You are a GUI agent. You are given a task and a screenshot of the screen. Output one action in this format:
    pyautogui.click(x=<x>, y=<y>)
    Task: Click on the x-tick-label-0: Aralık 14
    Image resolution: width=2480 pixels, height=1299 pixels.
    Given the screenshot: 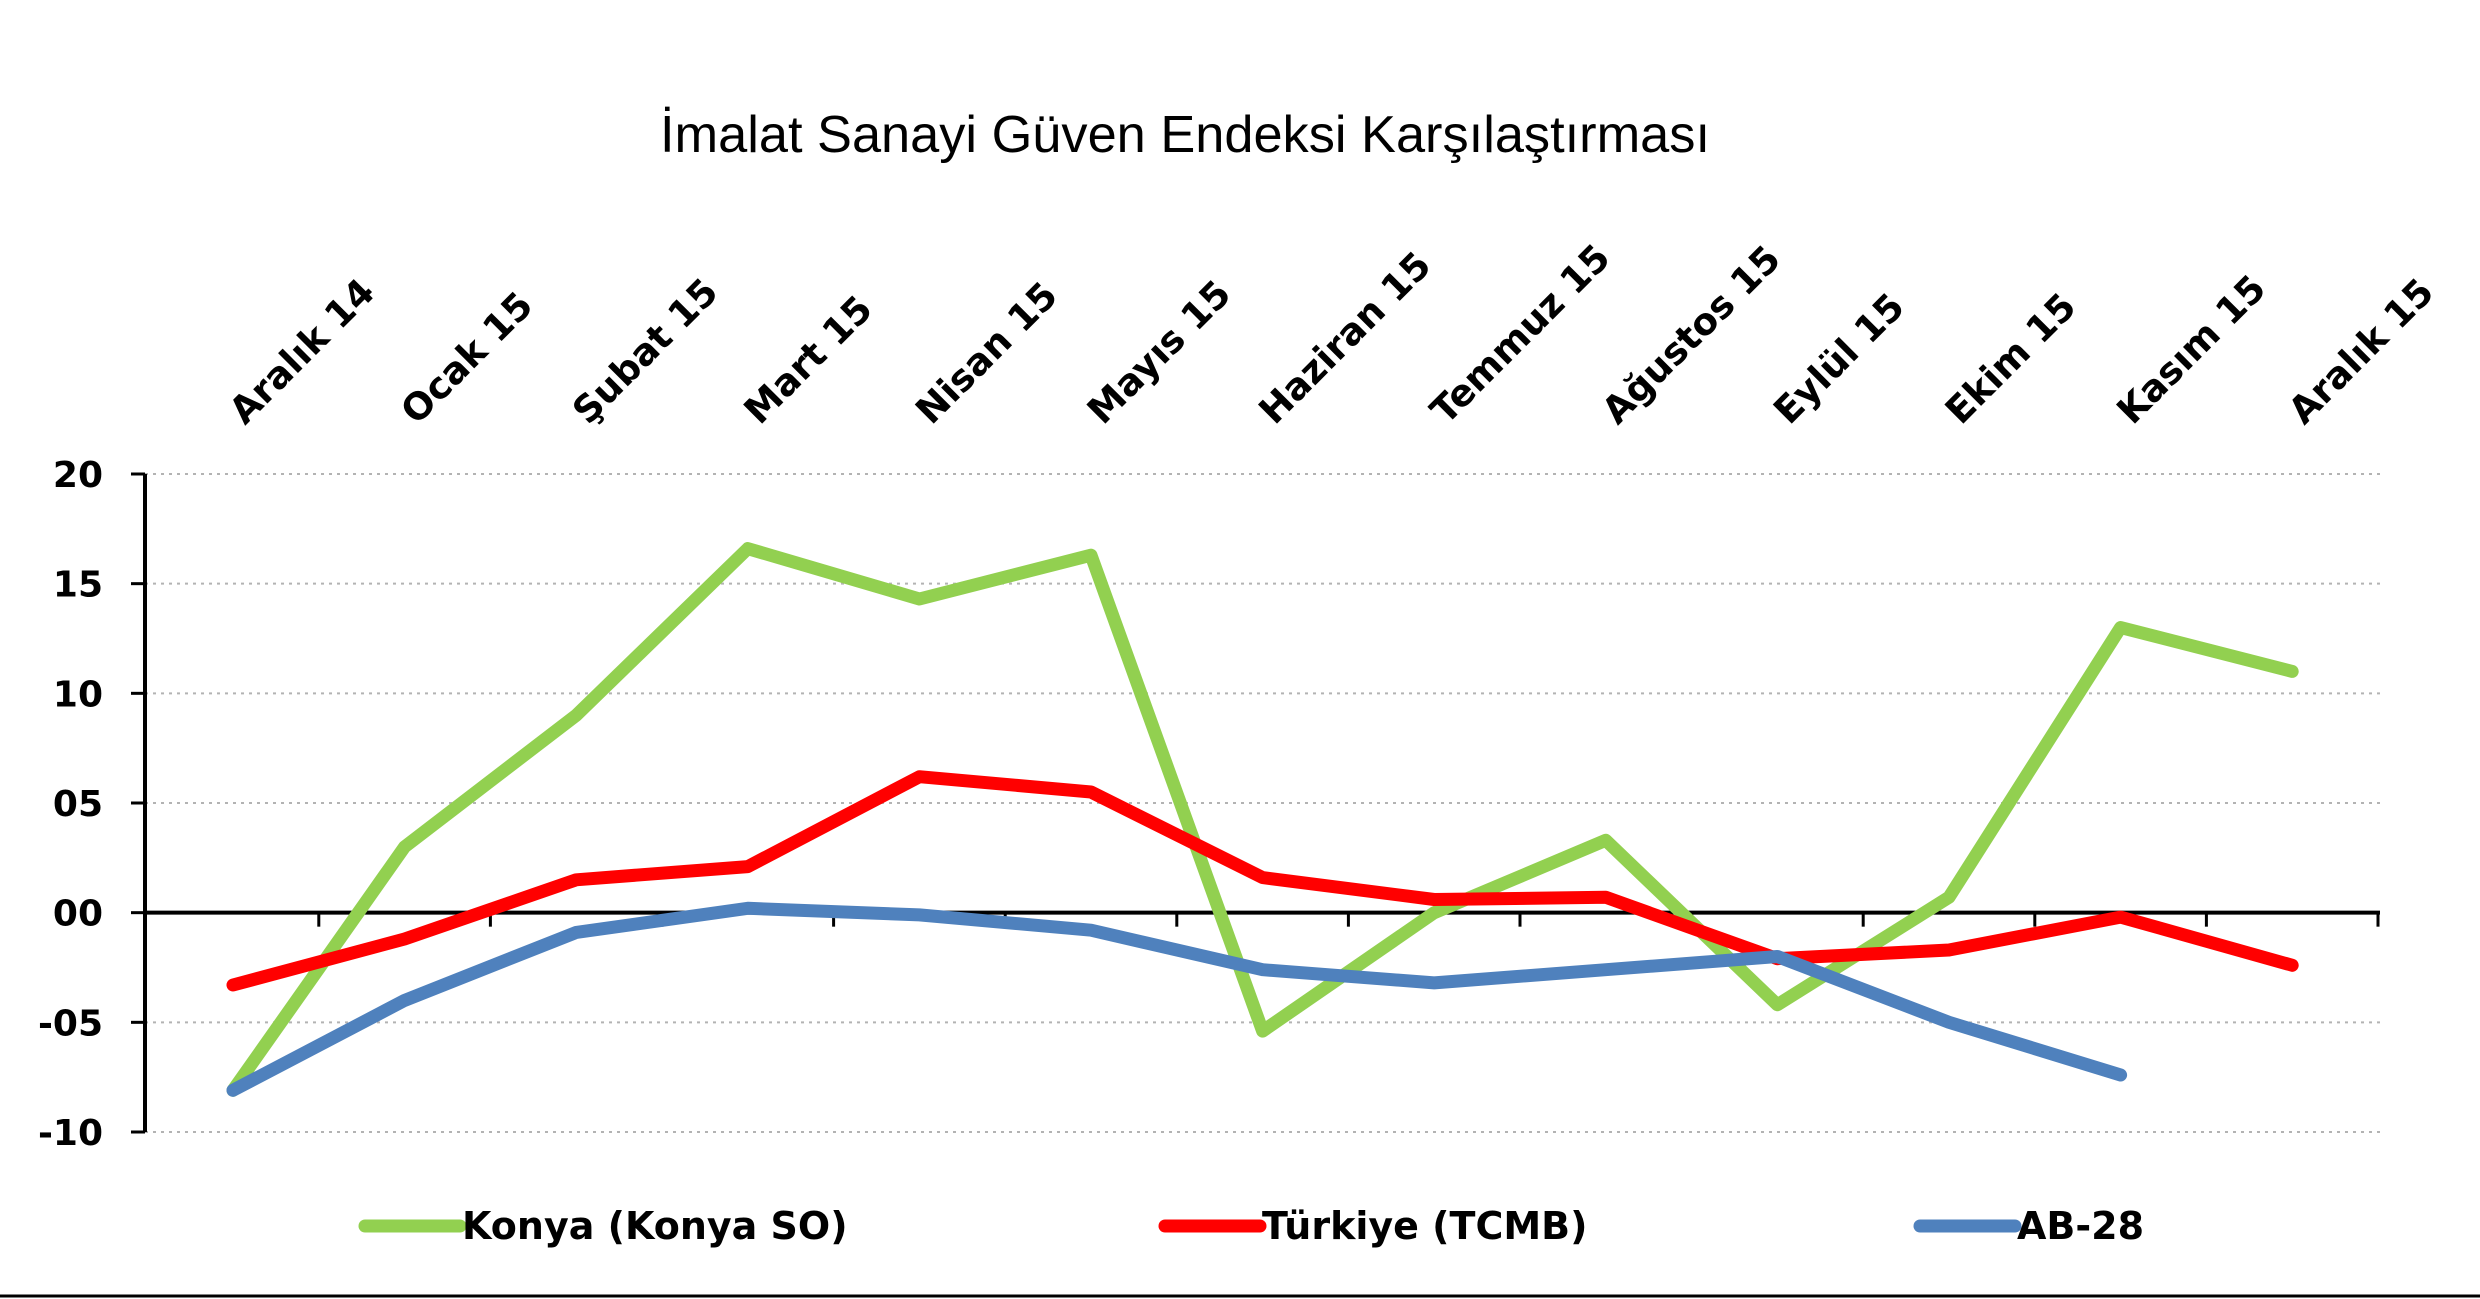 What is the action you would take?
    pyautogui.click(x=302, y=351)
    